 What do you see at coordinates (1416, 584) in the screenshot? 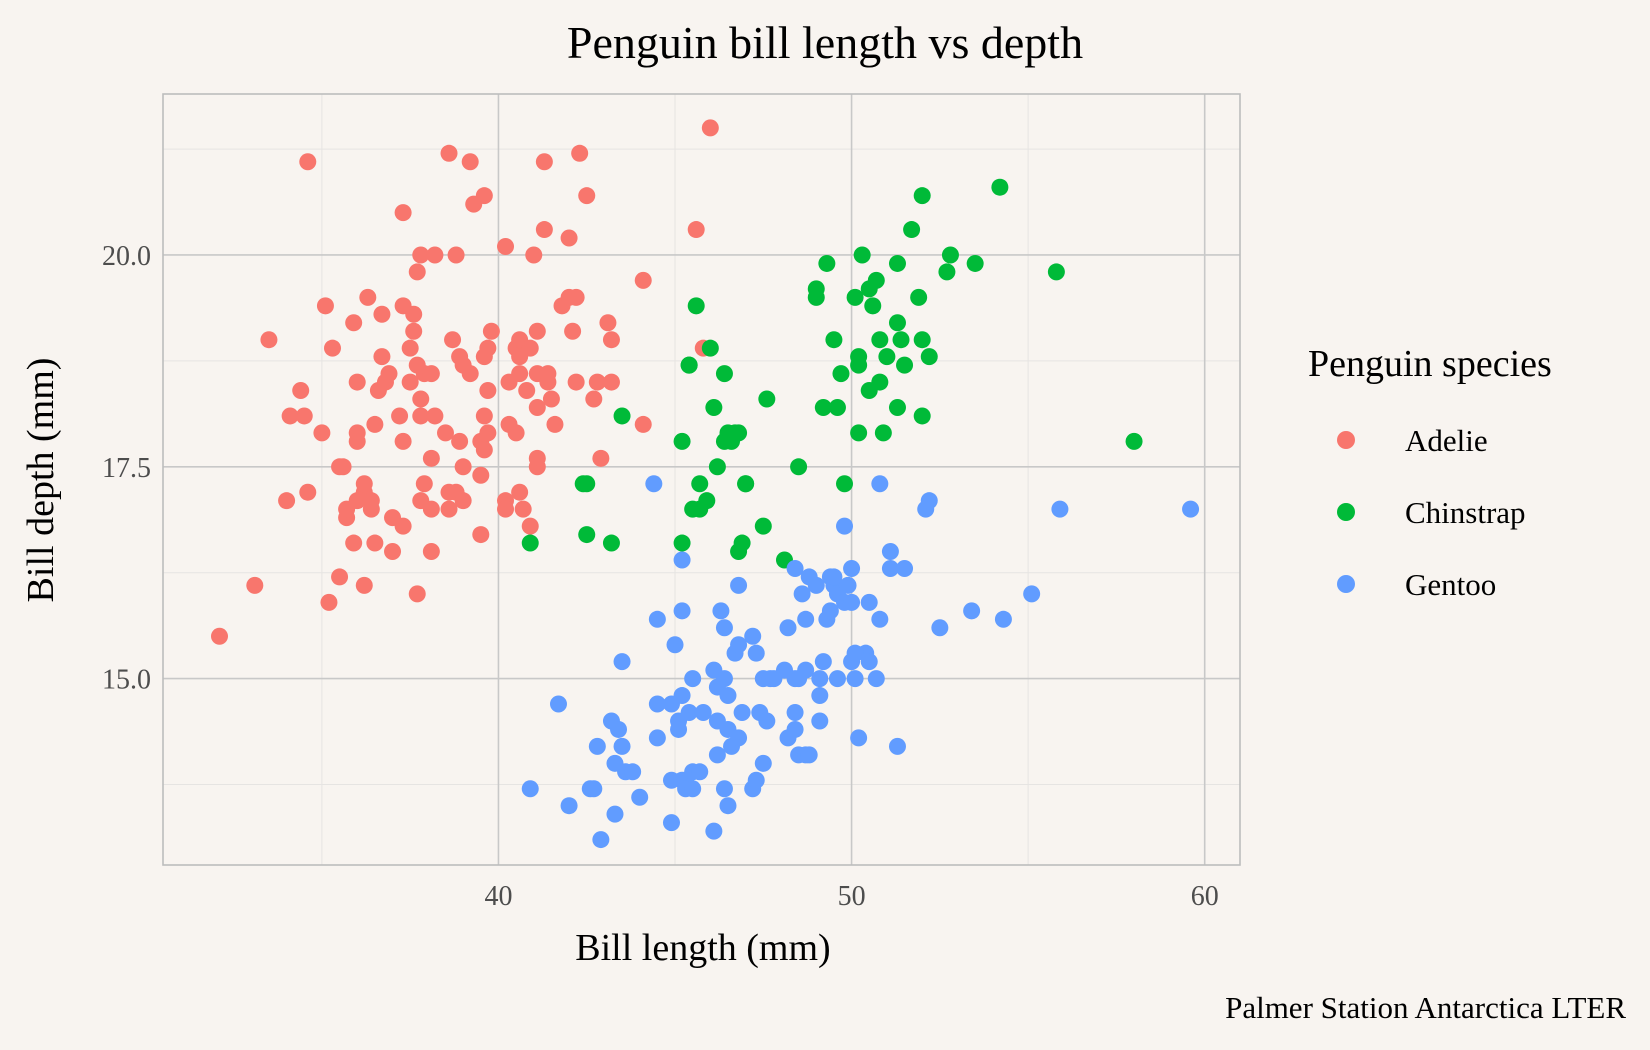
I see `legend-item-gentoo: Gentoo` at bounding box center [1416, 584].